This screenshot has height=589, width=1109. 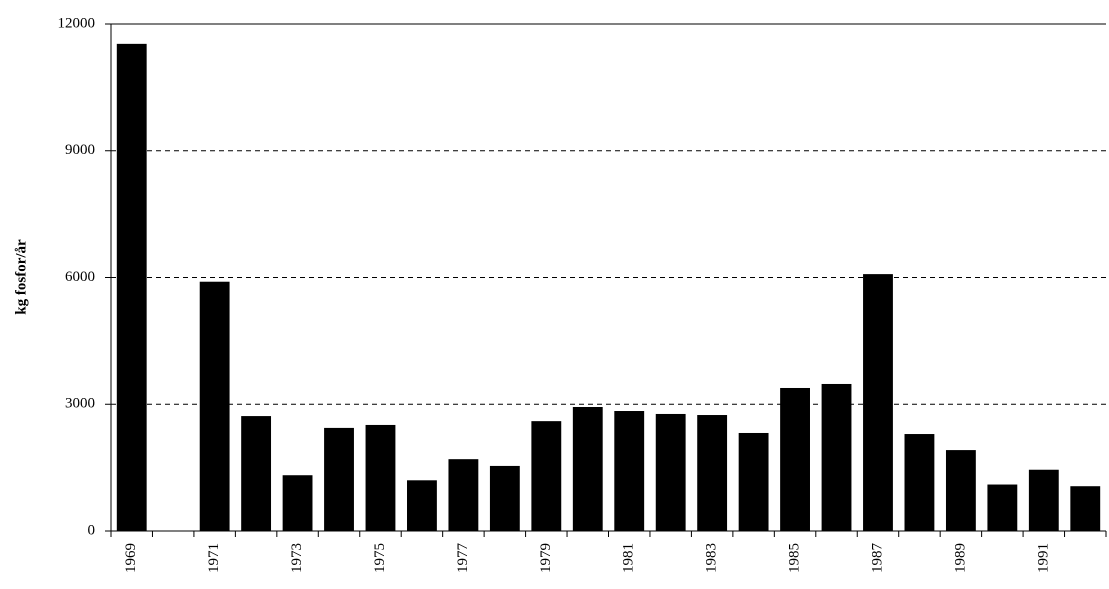 What do you see at coordinates (297, 558) in the screenshot?
I see `x-tick-label: 1973` at bounding box center [297, 558].